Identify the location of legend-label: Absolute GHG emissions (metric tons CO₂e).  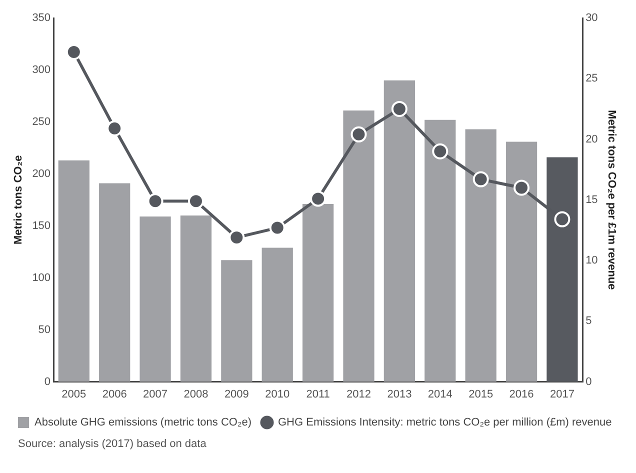
(143, 422).